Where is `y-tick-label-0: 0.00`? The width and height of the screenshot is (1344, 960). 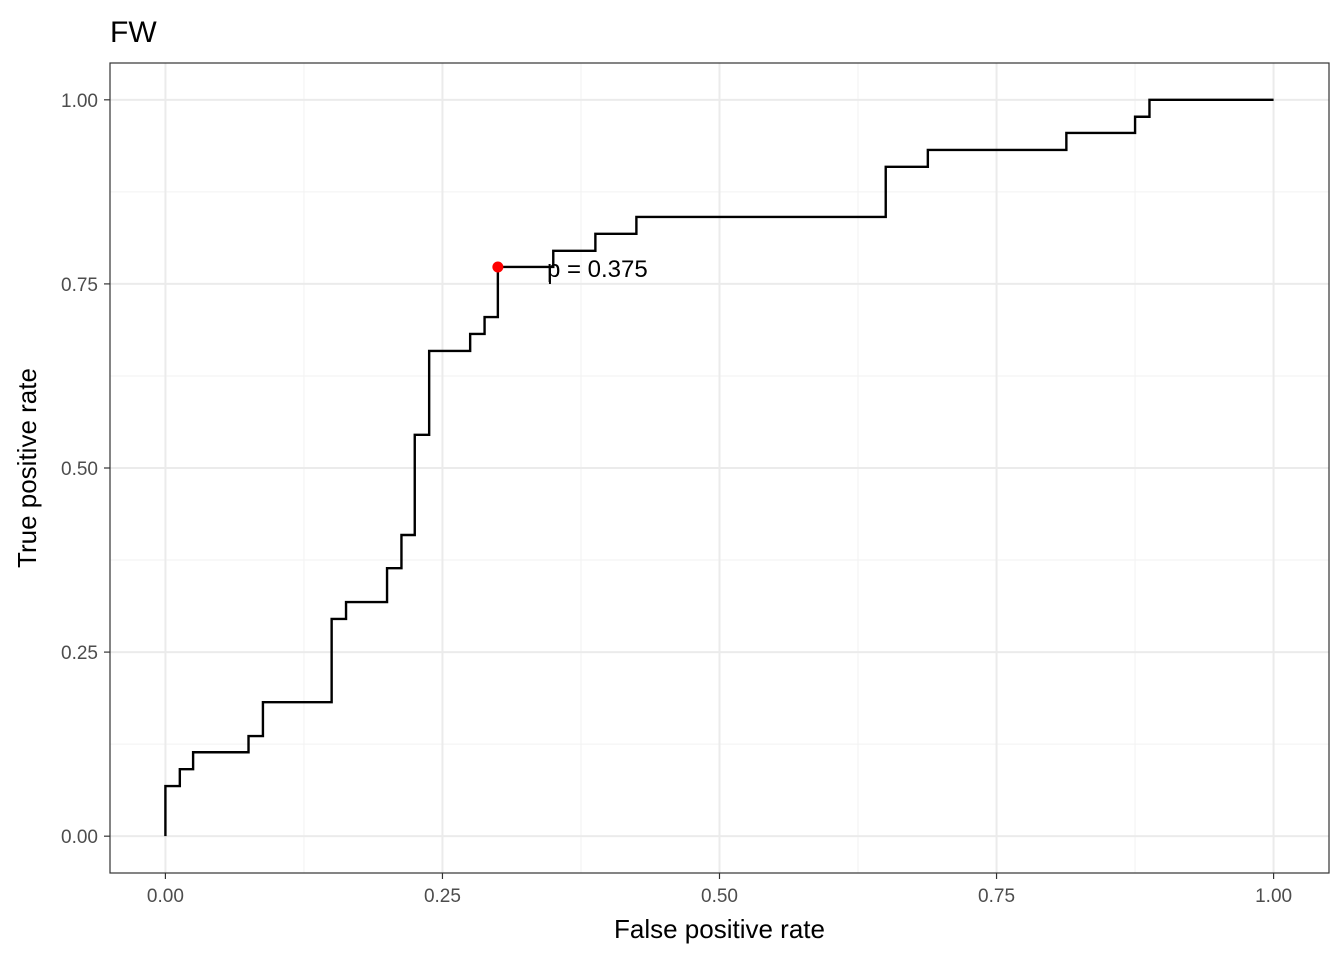
y-tick-label-0: 0.00 is located at coordinates (79, 837).